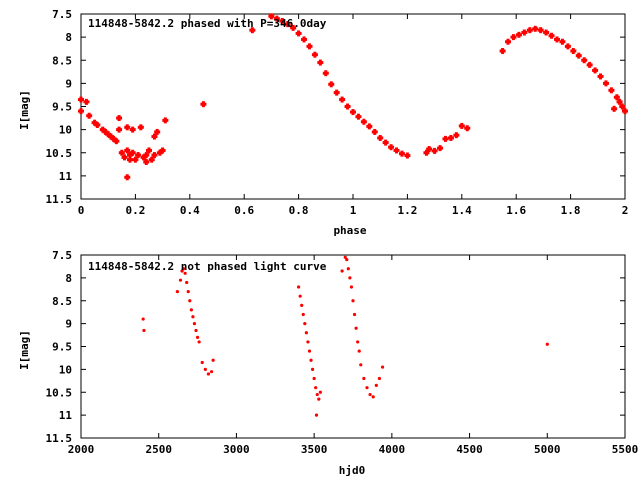 This screenshot has width=640, height=485. What do you see at coordinates (59, 107) in the screenshot?
I see `y-tick-labels: 7.5 8 8.5 9 9.5 10 10.5 11 11.5` at bounding box center [59, 107].